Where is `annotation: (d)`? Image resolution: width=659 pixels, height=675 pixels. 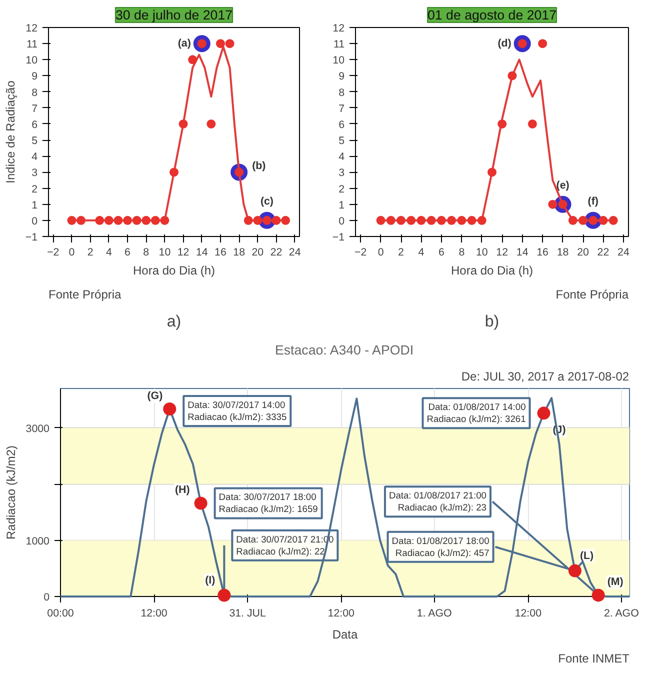 annotation: (d) is located at coordinates (505, 44).